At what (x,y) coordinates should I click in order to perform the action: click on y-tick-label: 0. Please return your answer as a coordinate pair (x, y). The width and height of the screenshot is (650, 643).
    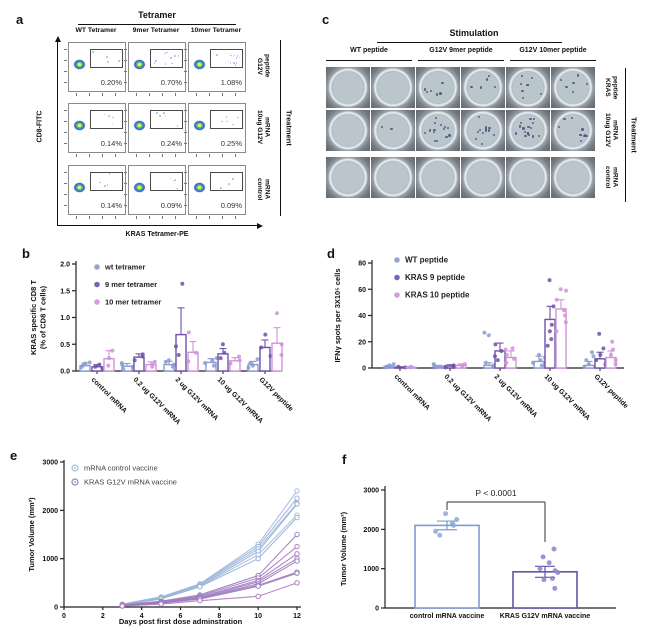
    Looking at the image, I should click on (56, 608).